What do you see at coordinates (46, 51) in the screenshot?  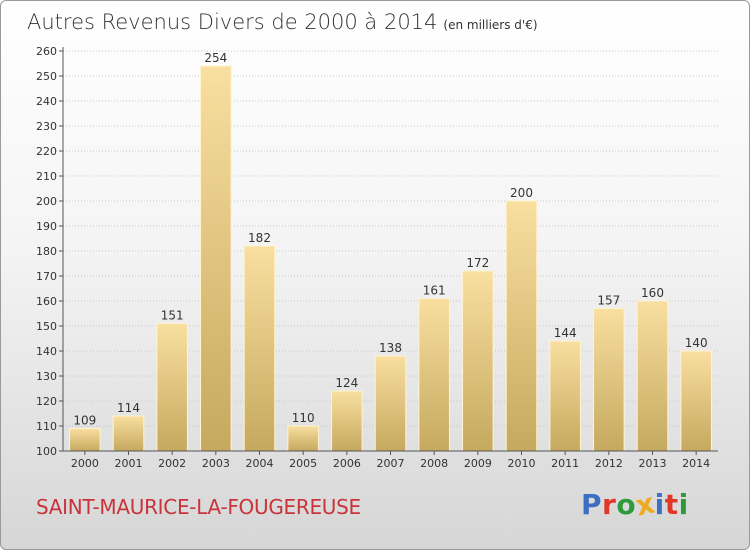 I see `y-tick-label: 260` at bounding box center [46, 51].